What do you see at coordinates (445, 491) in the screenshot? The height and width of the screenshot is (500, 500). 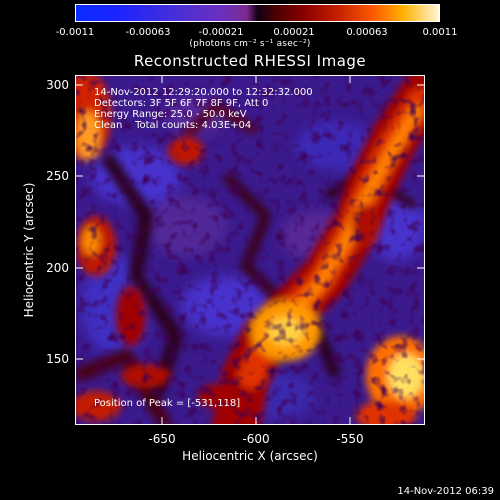 I see `timestamp: 14-Nov-2012 06:39` at bounding box center [445, 491].